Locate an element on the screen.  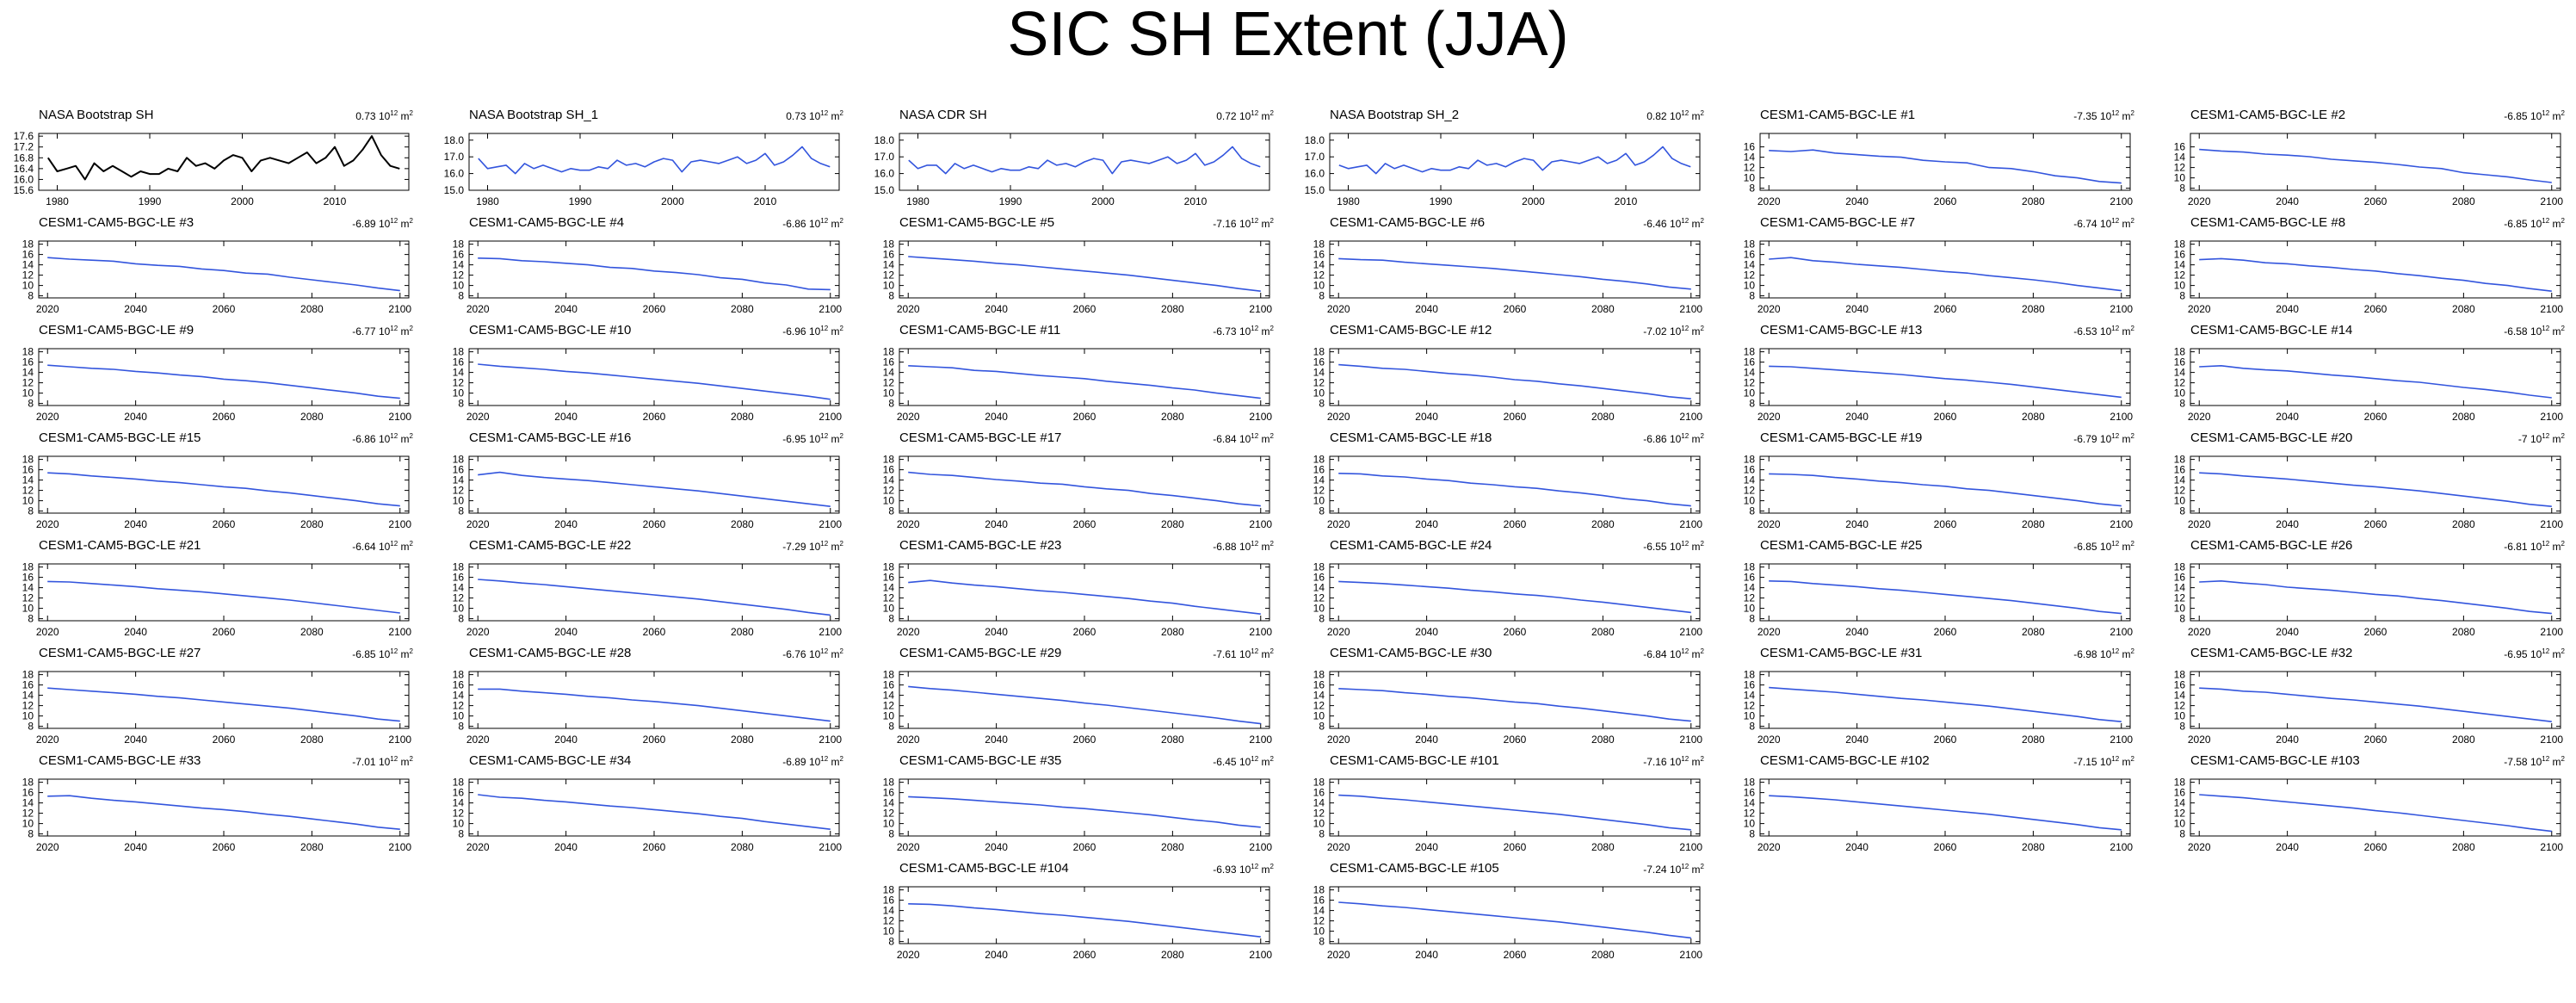
panel-title: CESM1-CAM5-BGC-LE #101 is located at coordinates (1414, 760).